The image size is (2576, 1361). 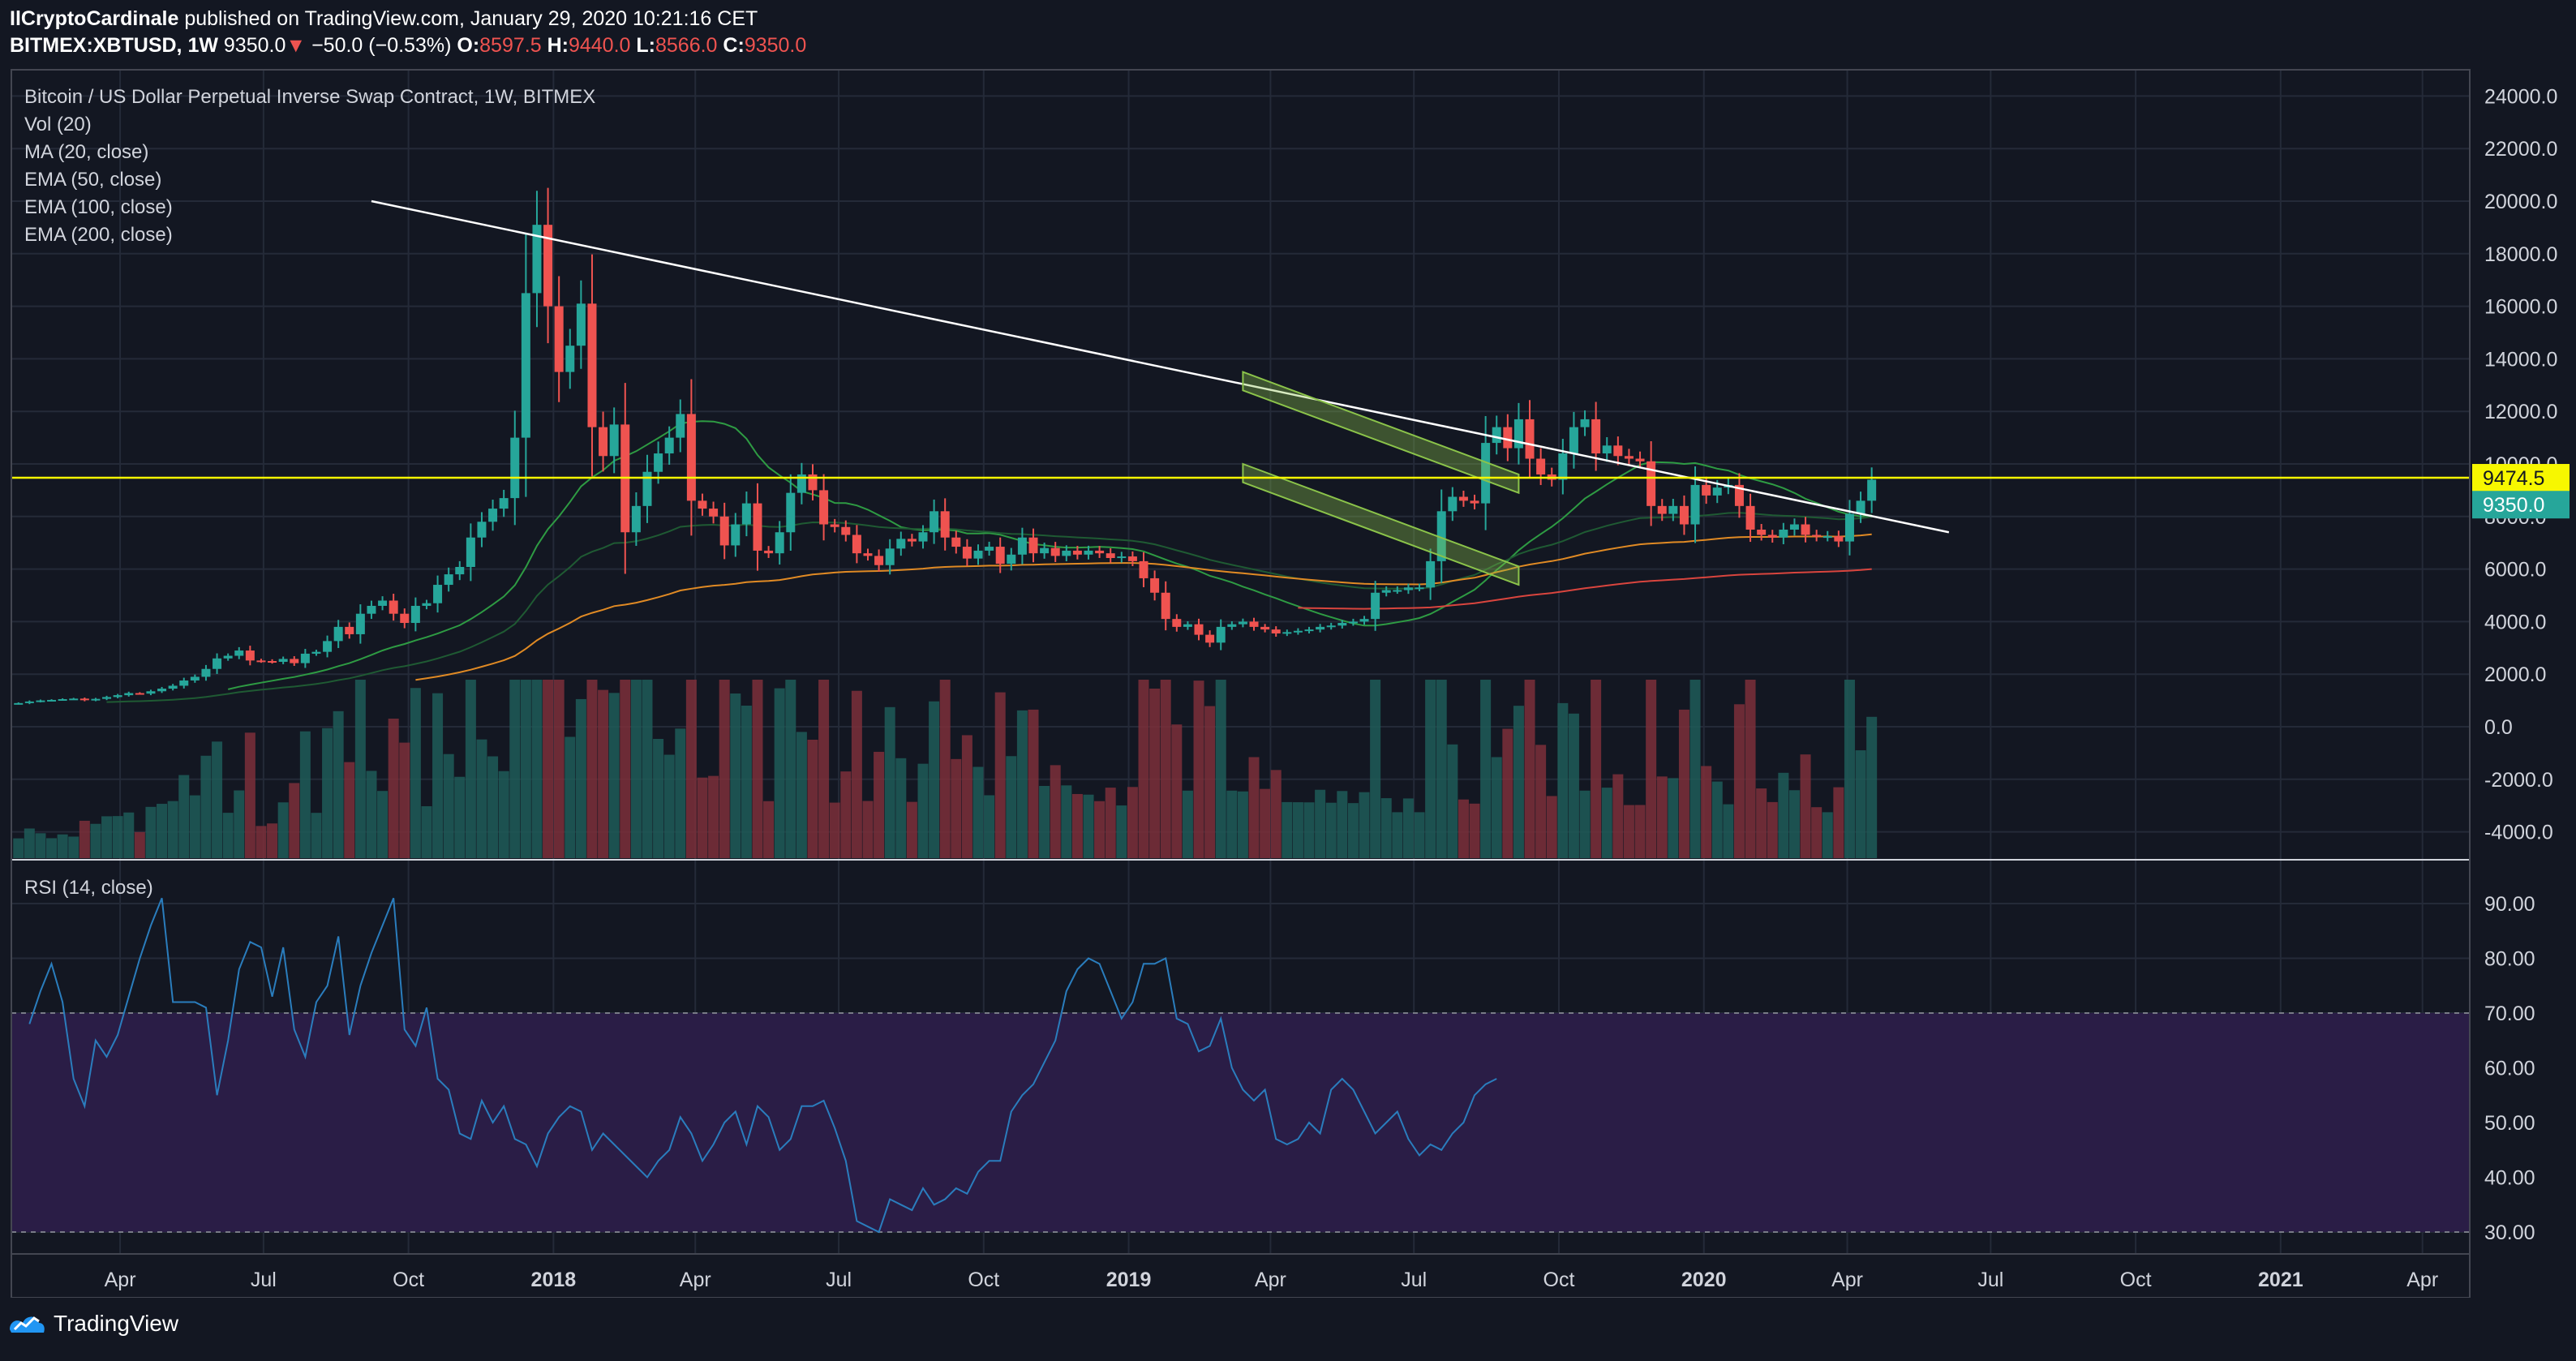 I want to click on channel-upper-band, so click(x=1381, y=433).